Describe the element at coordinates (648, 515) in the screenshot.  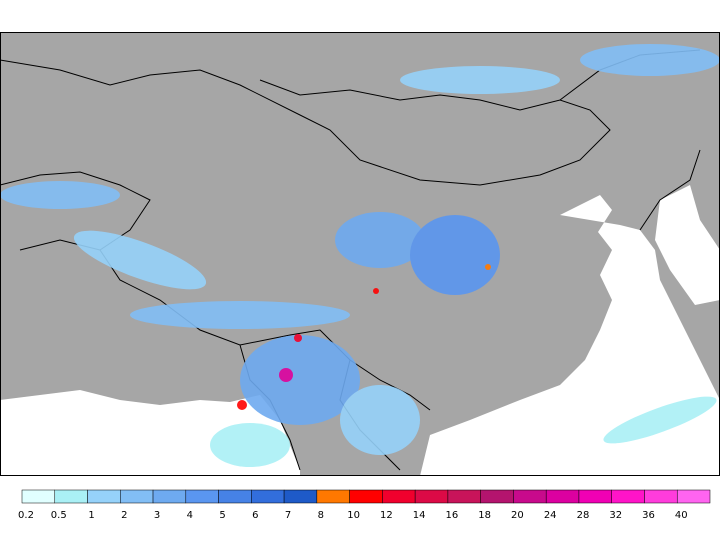
I see `legend-label: 36` at that location.